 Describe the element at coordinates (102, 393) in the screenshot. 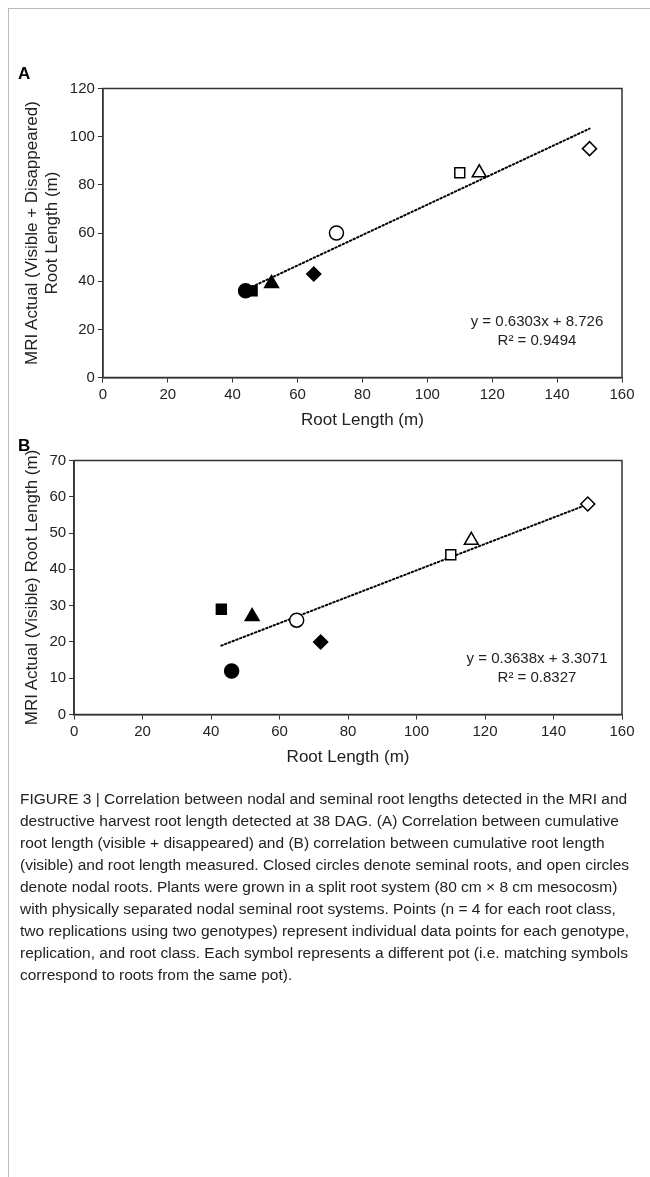

I see `x-tick-label: 0` at that location.